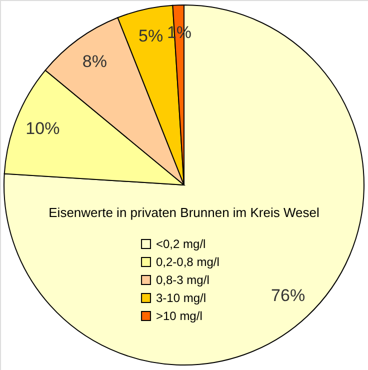 This screenshot has width=368, height=370. What do you see at coordinates (188, 262) in the screenshot?
I see `legend-label: 0,2-0,8 mg/l` at bounding box center [188, 262].